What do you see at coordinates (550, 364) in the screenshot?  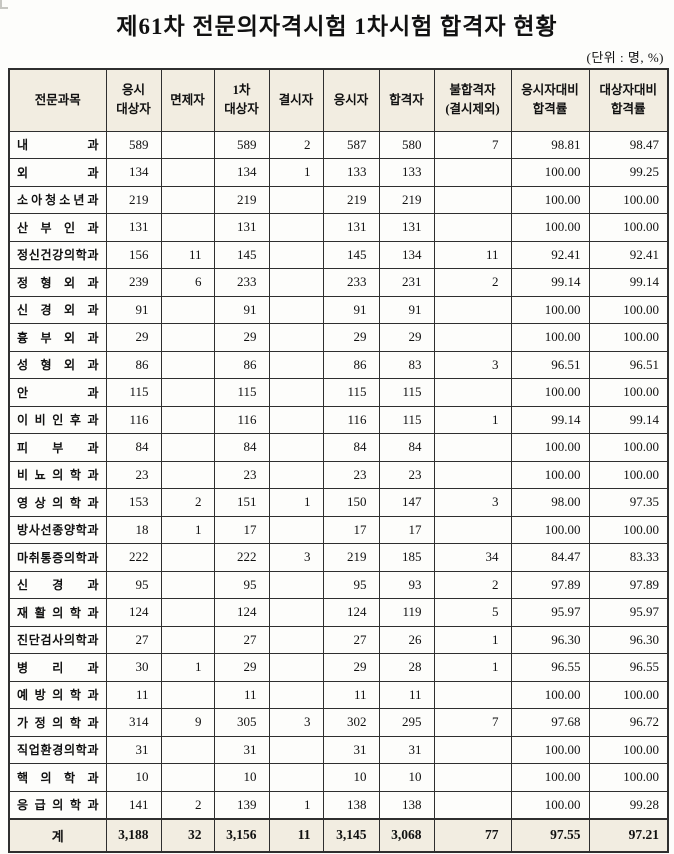 I see `pass-rate-cell: 96.51` at bounding box center [550, 364].